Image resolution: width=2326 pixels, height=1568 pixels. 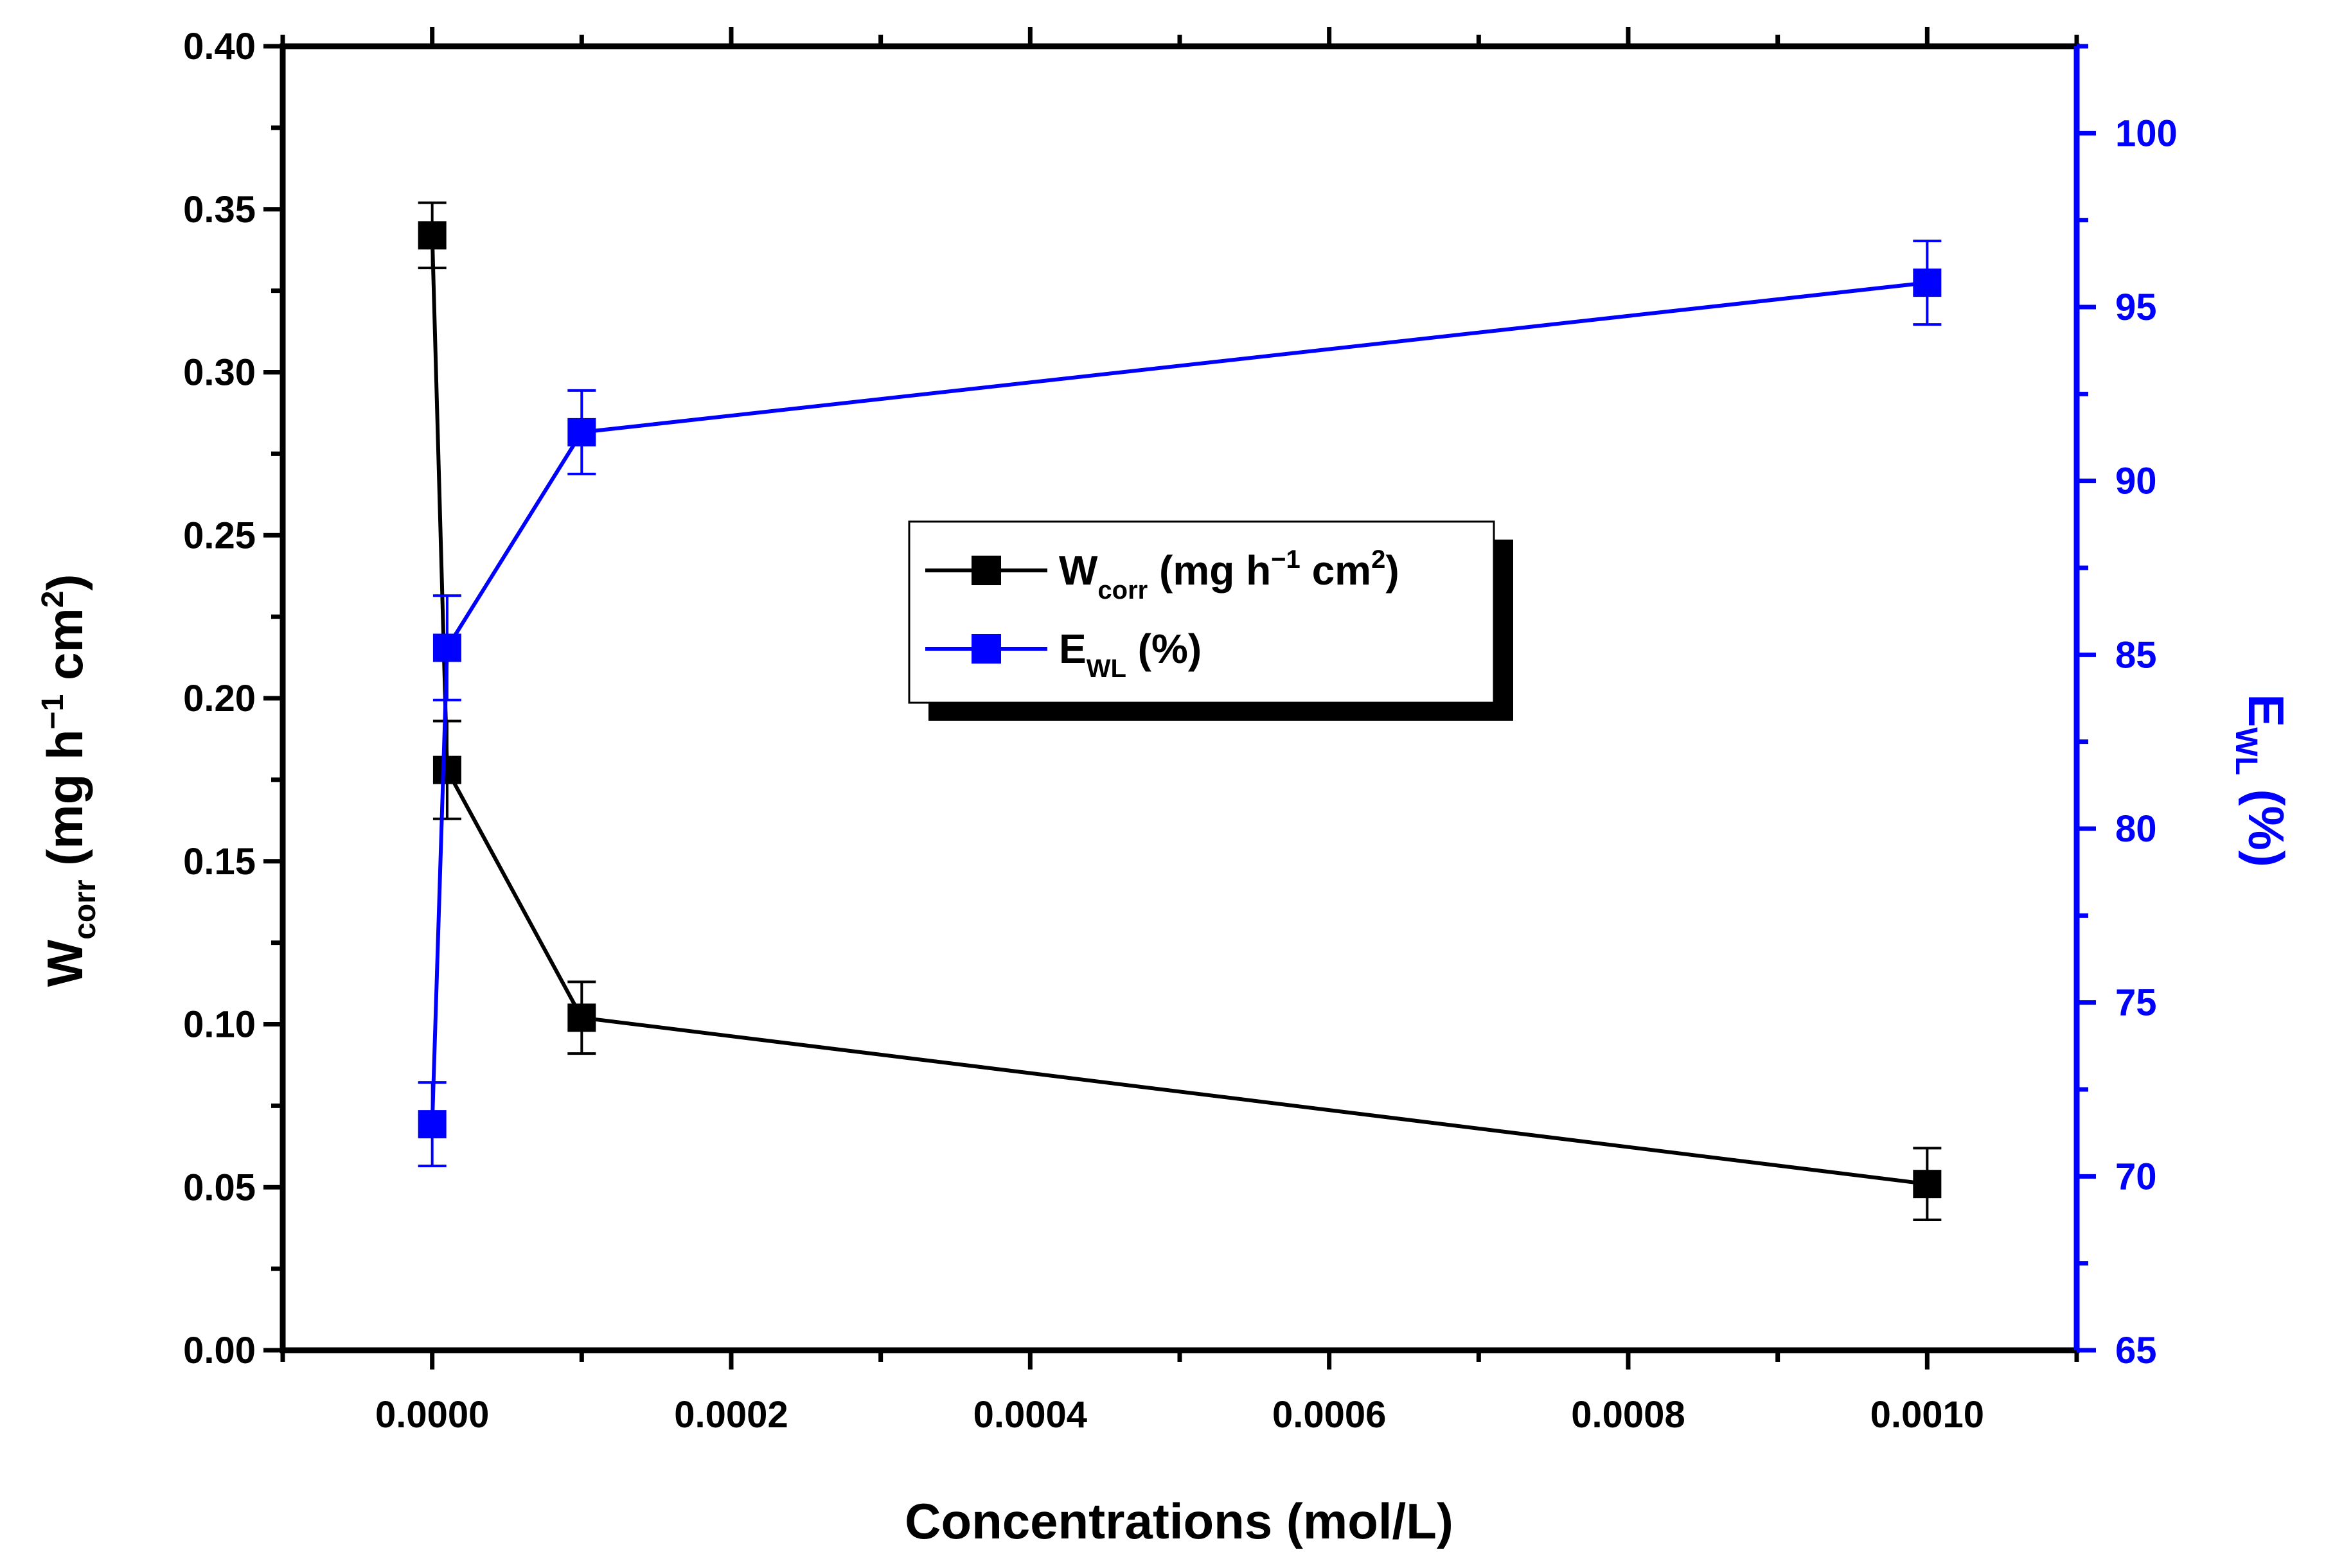 What do you see at coordinates (65, 804) in the screenshot?
I see `left-y-title-rest-a: (mg h` at bounding box center [65, 804].